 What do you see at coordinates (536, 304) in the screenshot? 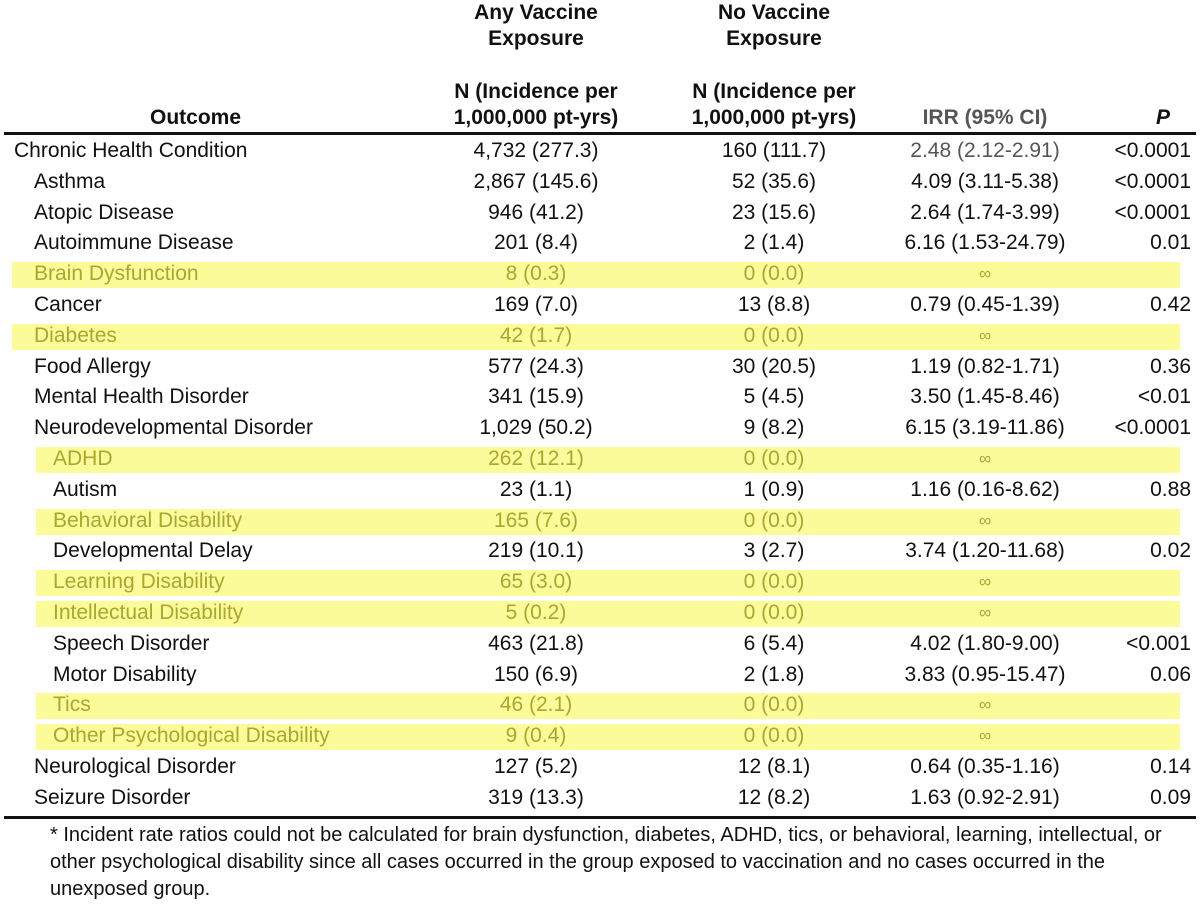
I see `any-vaccine-cell: 169 (7.0)` at bounding box center [536, 304].